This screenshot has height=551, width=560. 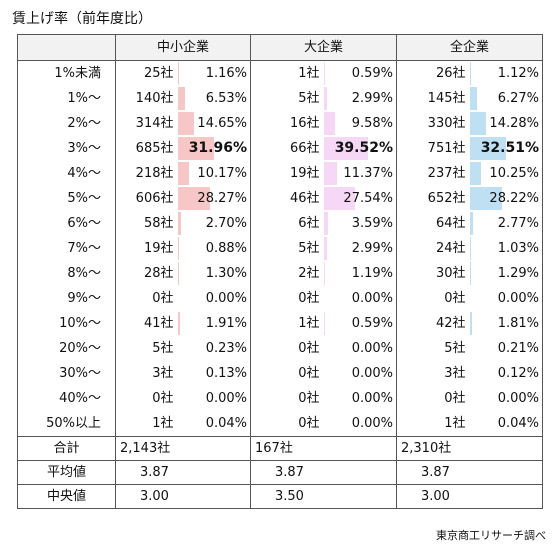 I want to click on summary-large: 3.50, so click(x=323, y=496).